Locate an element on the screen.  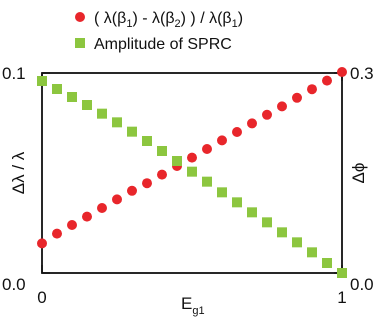
legend-ratio-sub-1: 1 is located at coordinates (129, 24).